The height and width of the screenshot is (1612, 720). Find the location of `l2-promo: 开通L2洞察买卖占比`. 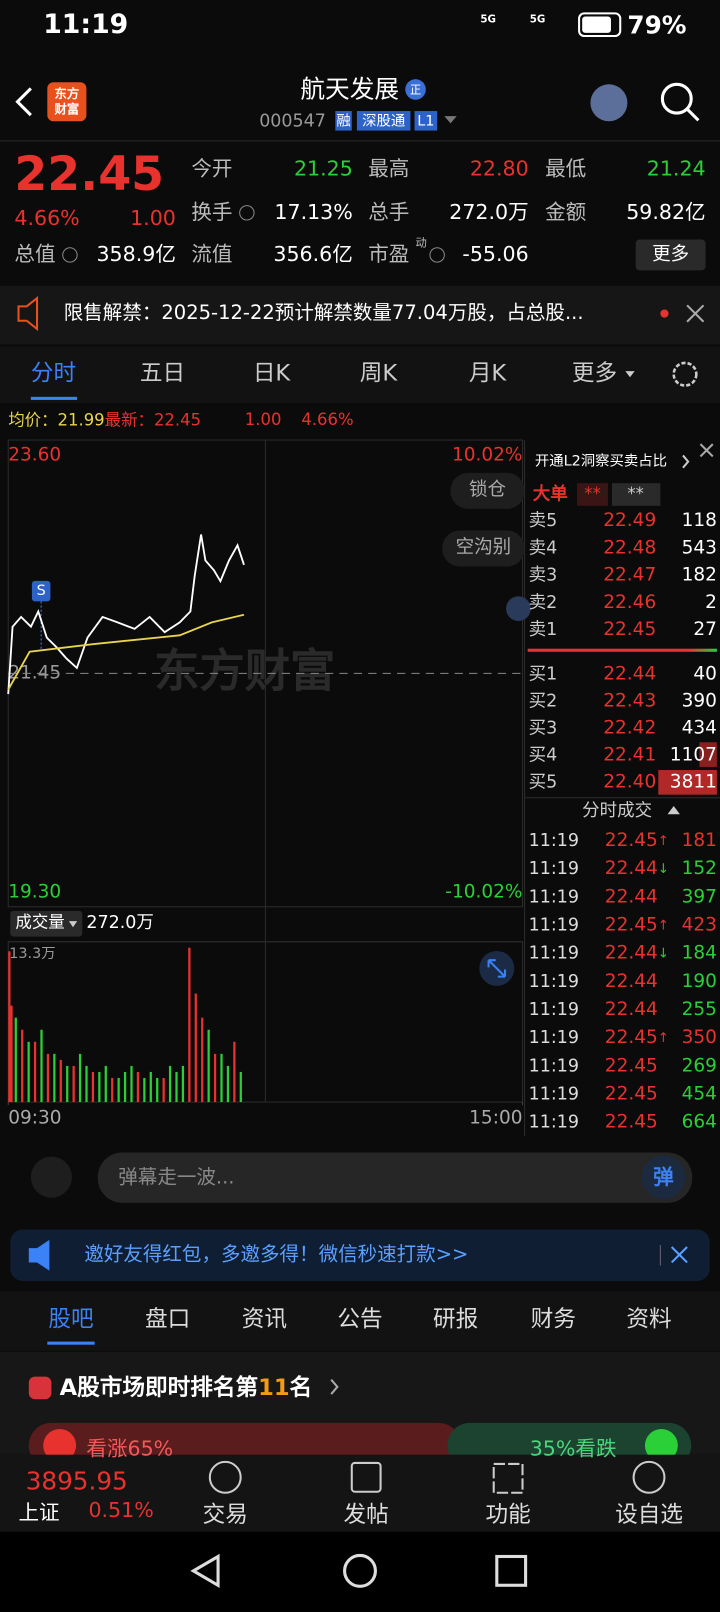

l2-promo: 开通L2洞察买卖占比 is located at coordinates (601, 461).